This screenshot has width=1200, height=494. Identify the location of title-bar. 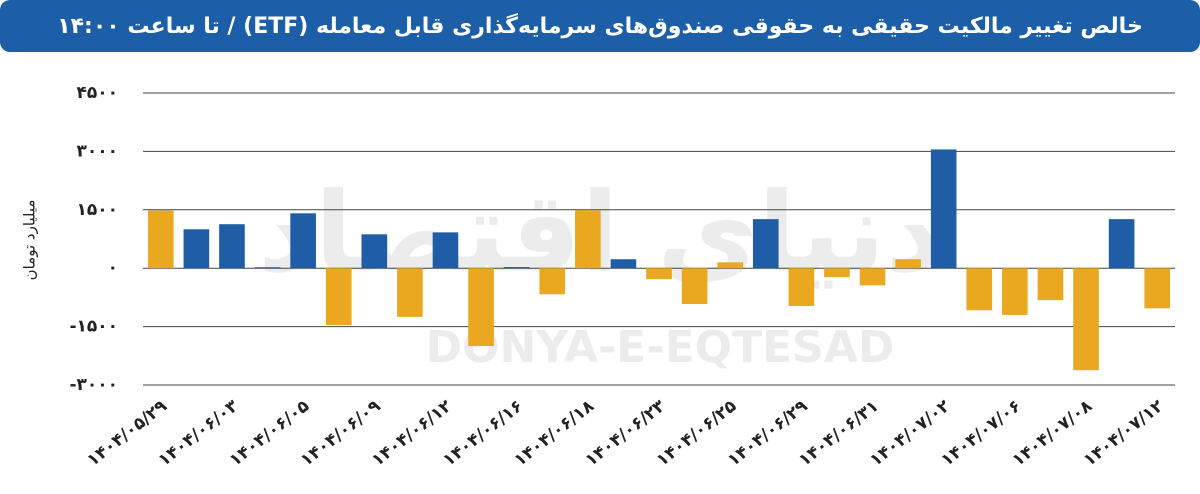
(600, 26).